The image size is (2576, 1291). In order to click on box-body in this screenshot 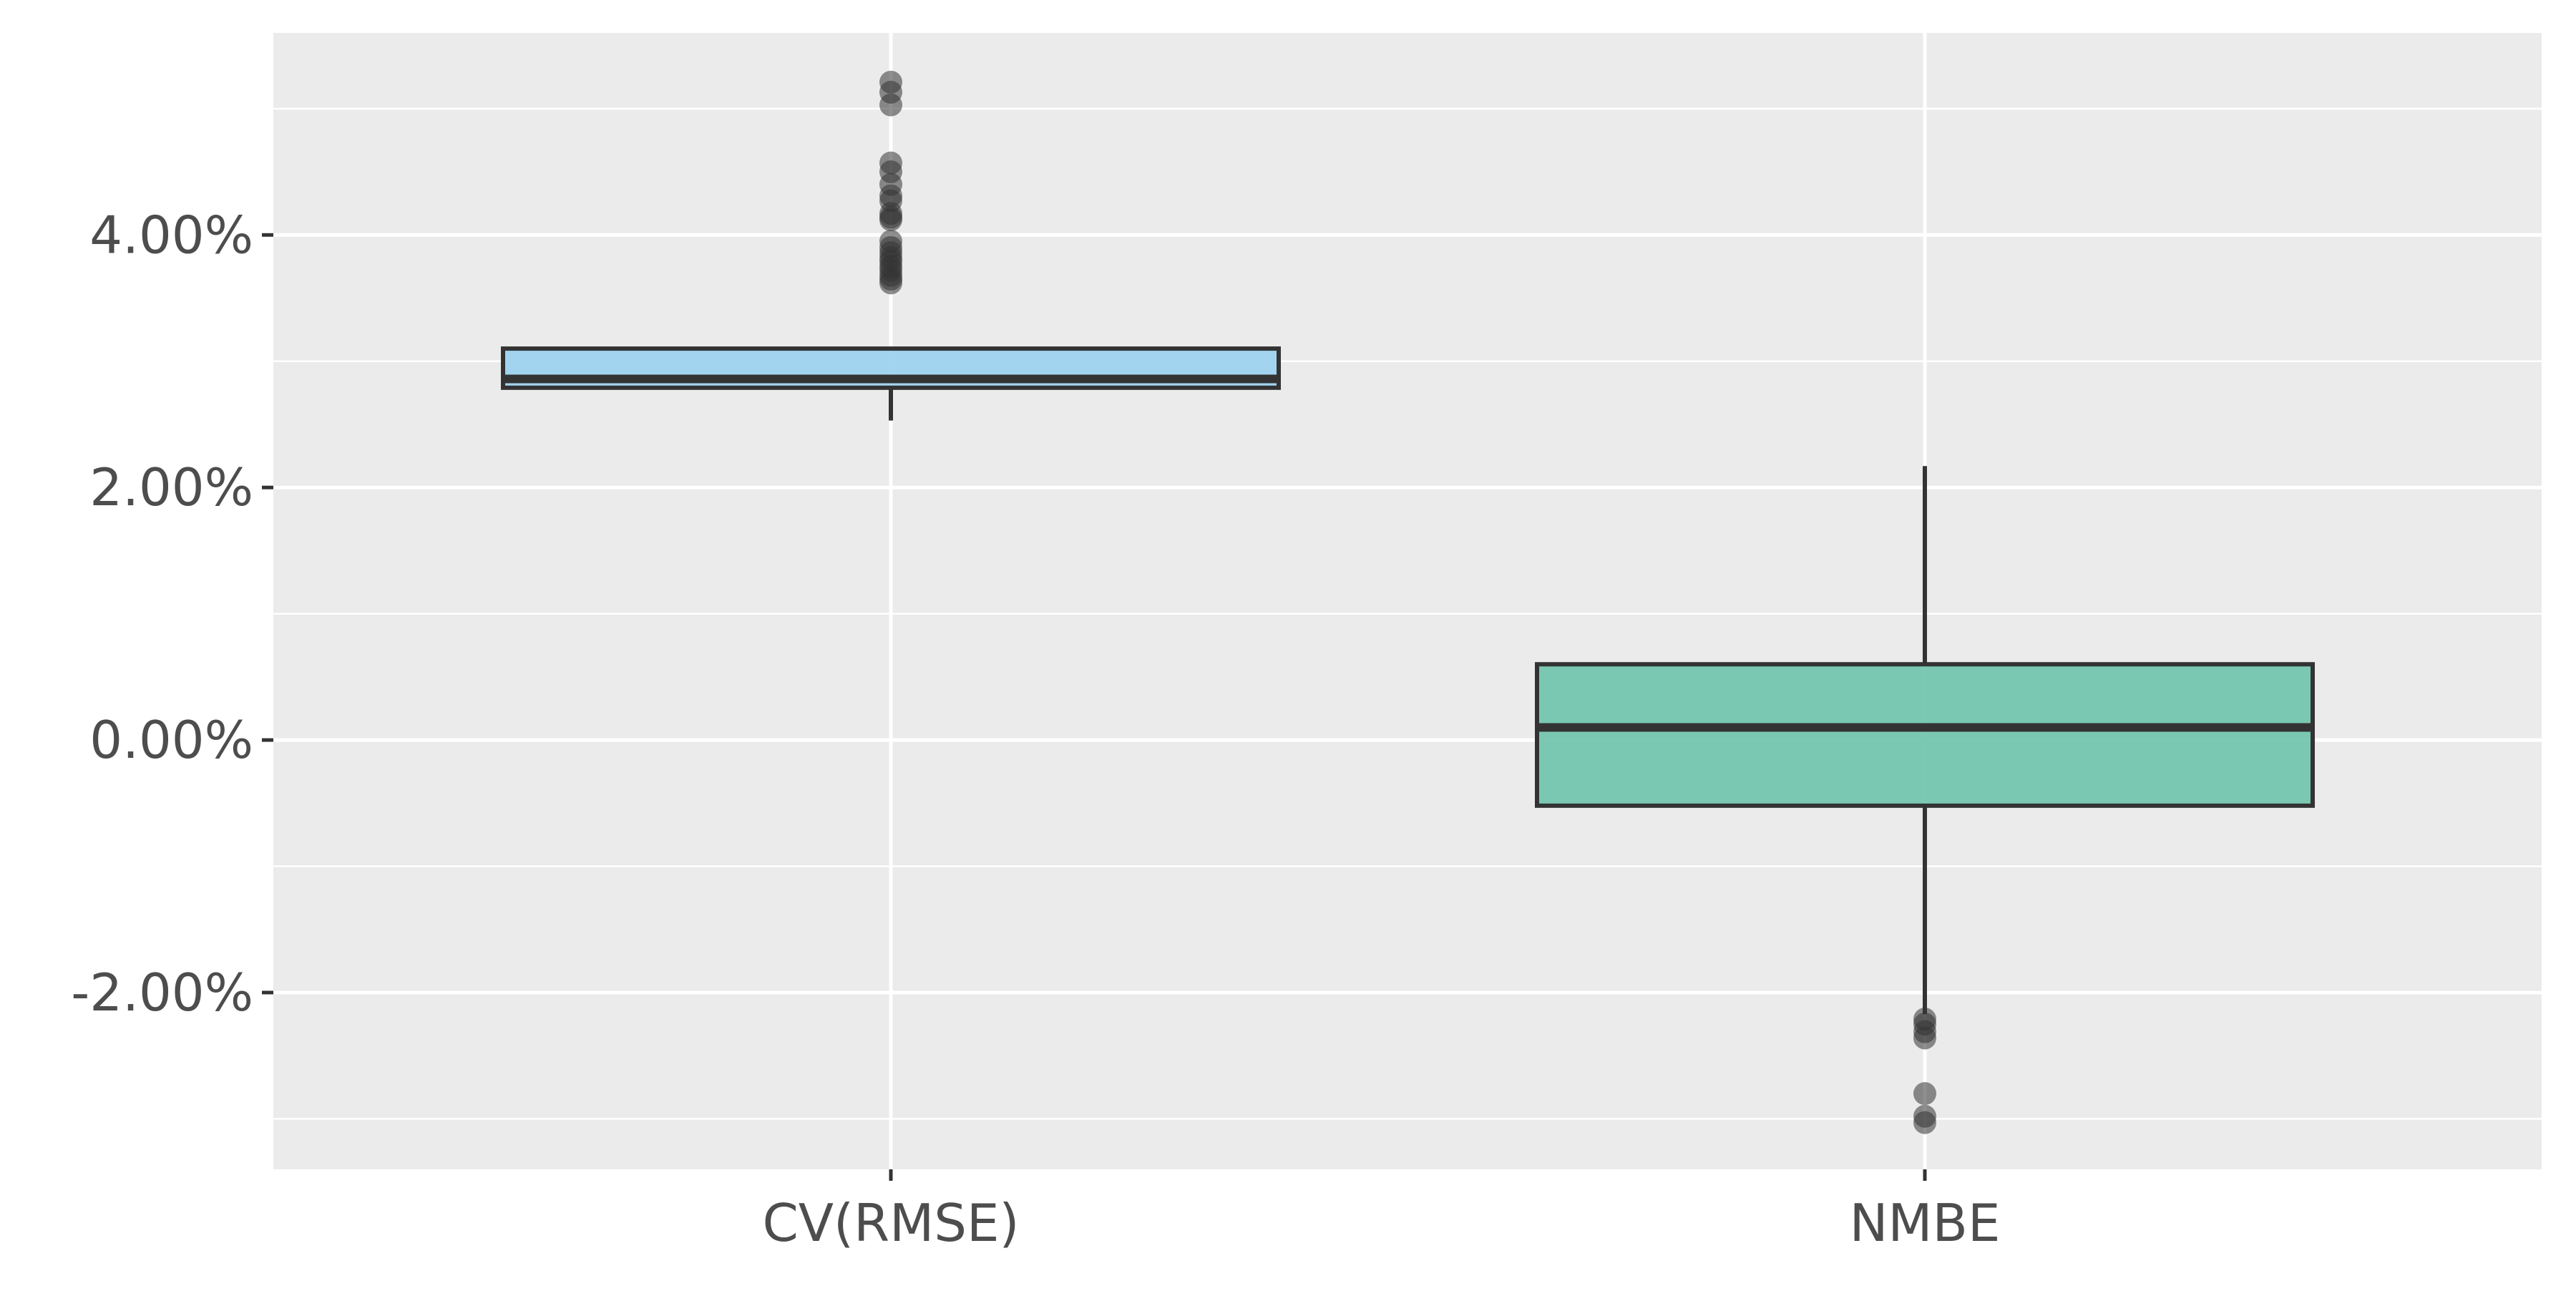, I will do `click(1925, 735)`.